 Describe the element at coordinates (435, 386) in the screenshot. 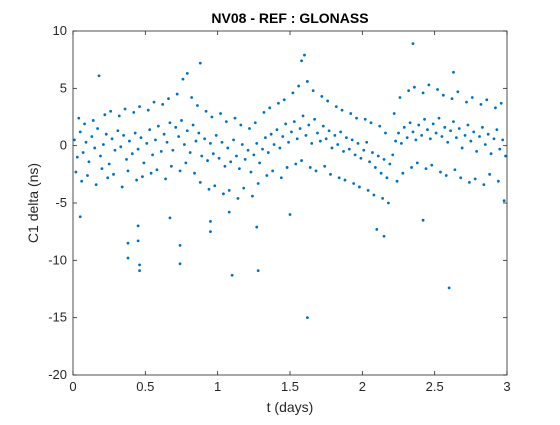

I see `x-tick-label: 2.5` at that location.